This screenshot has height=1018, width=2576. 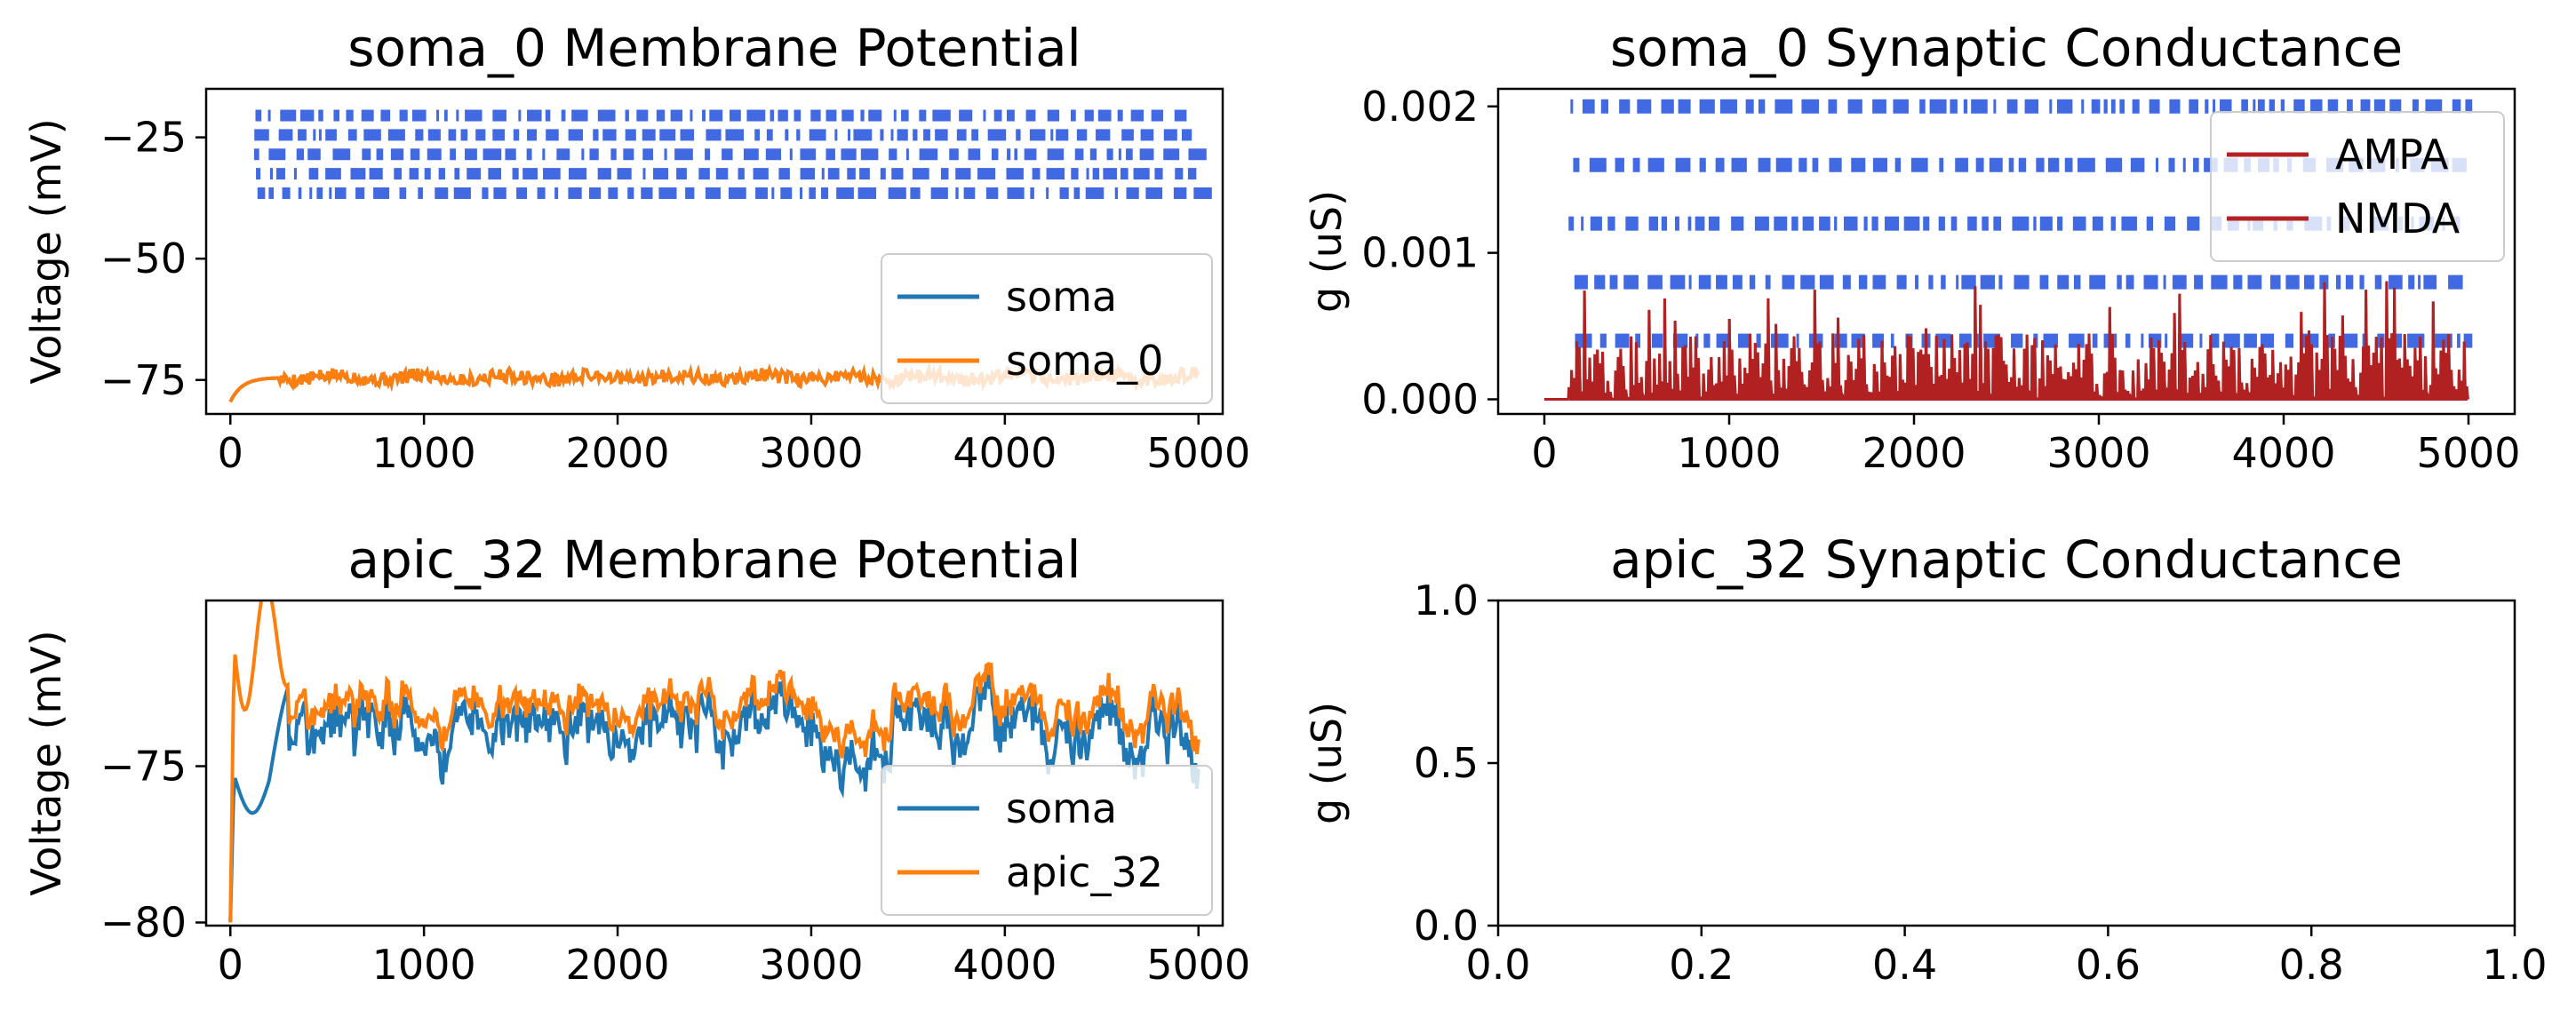 I want to click on y-tick-label: 0.001, so click(x=1420, y=253).